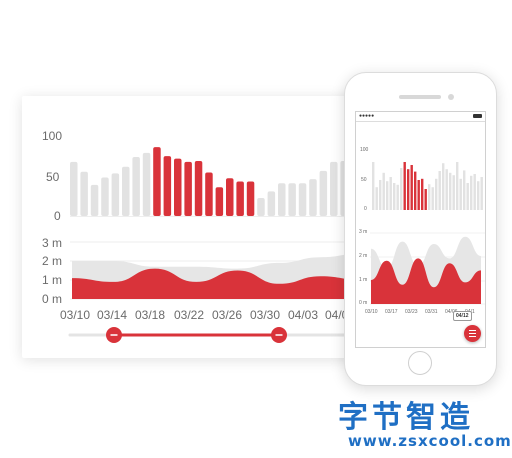  Describe the element at coordinates (406, 417) in the screenshot. I see `watermark-title: 字节智造` at that location.